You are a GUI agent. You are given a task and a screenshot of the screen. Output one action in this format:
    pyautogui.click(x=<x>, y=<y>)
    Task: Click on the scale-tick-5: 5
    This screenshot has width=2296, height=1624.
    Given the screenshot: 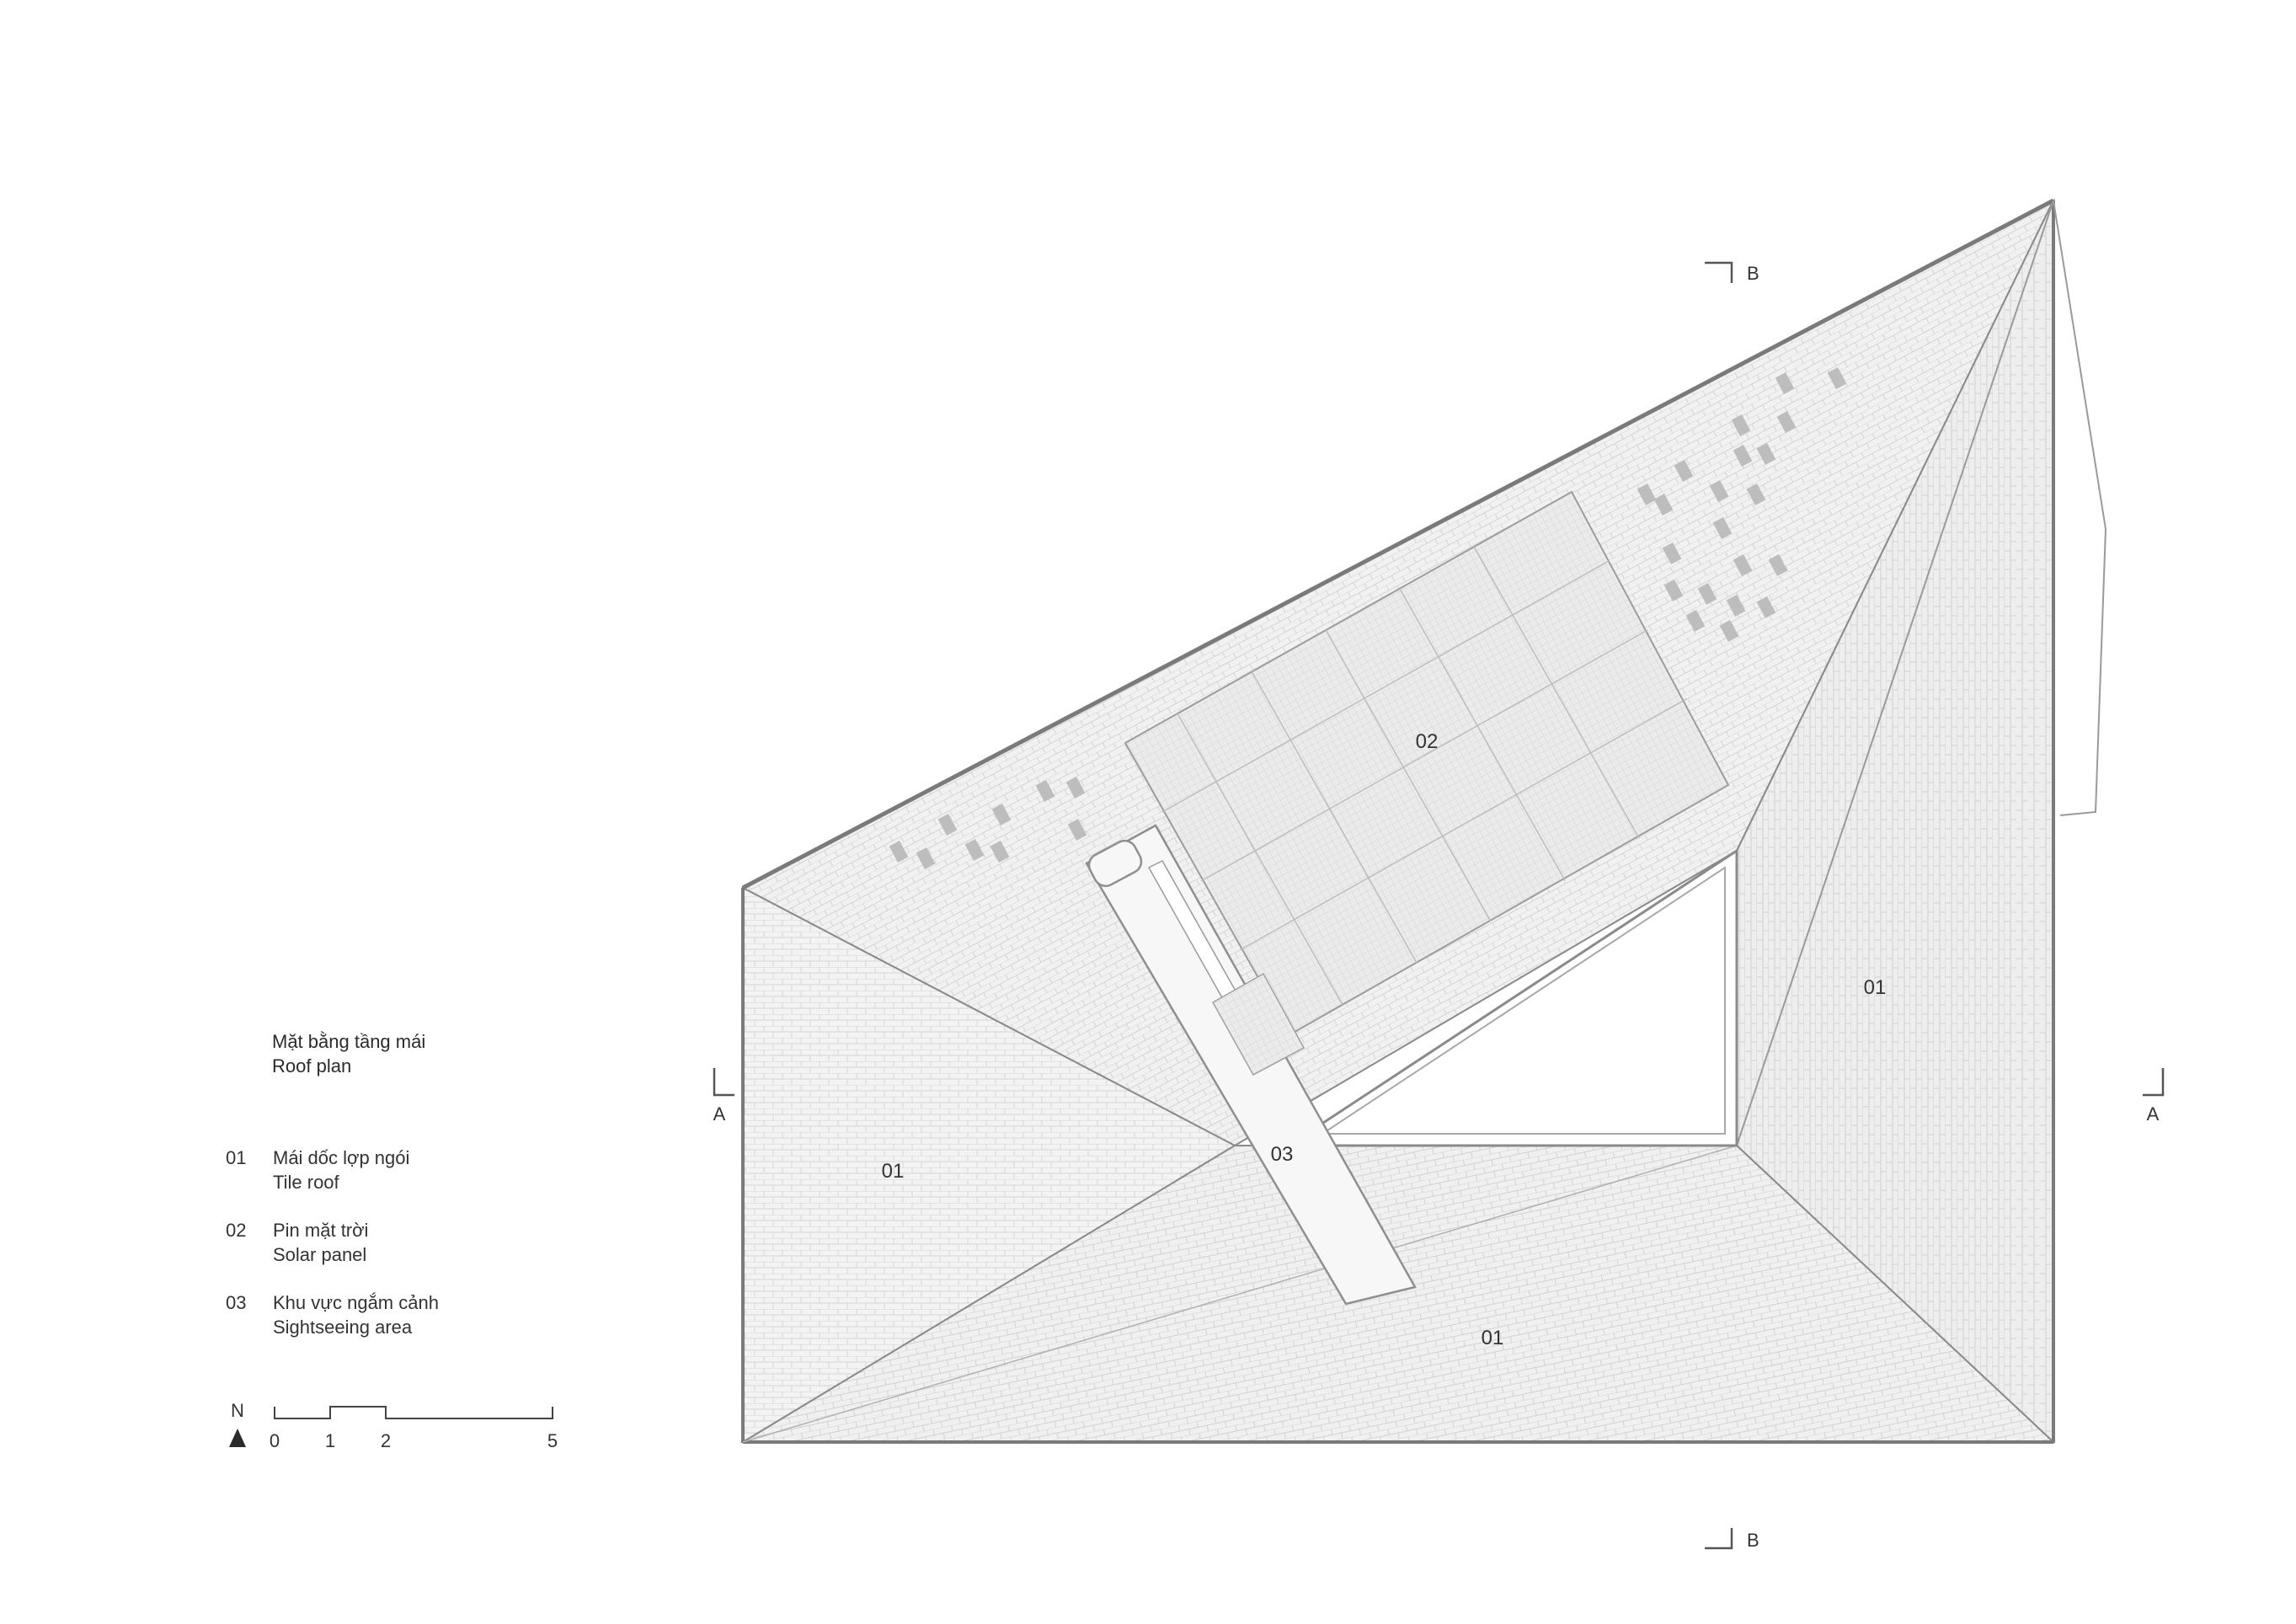 What is the action you would take?
    pyautogui.click(x=552, y=1440)
    